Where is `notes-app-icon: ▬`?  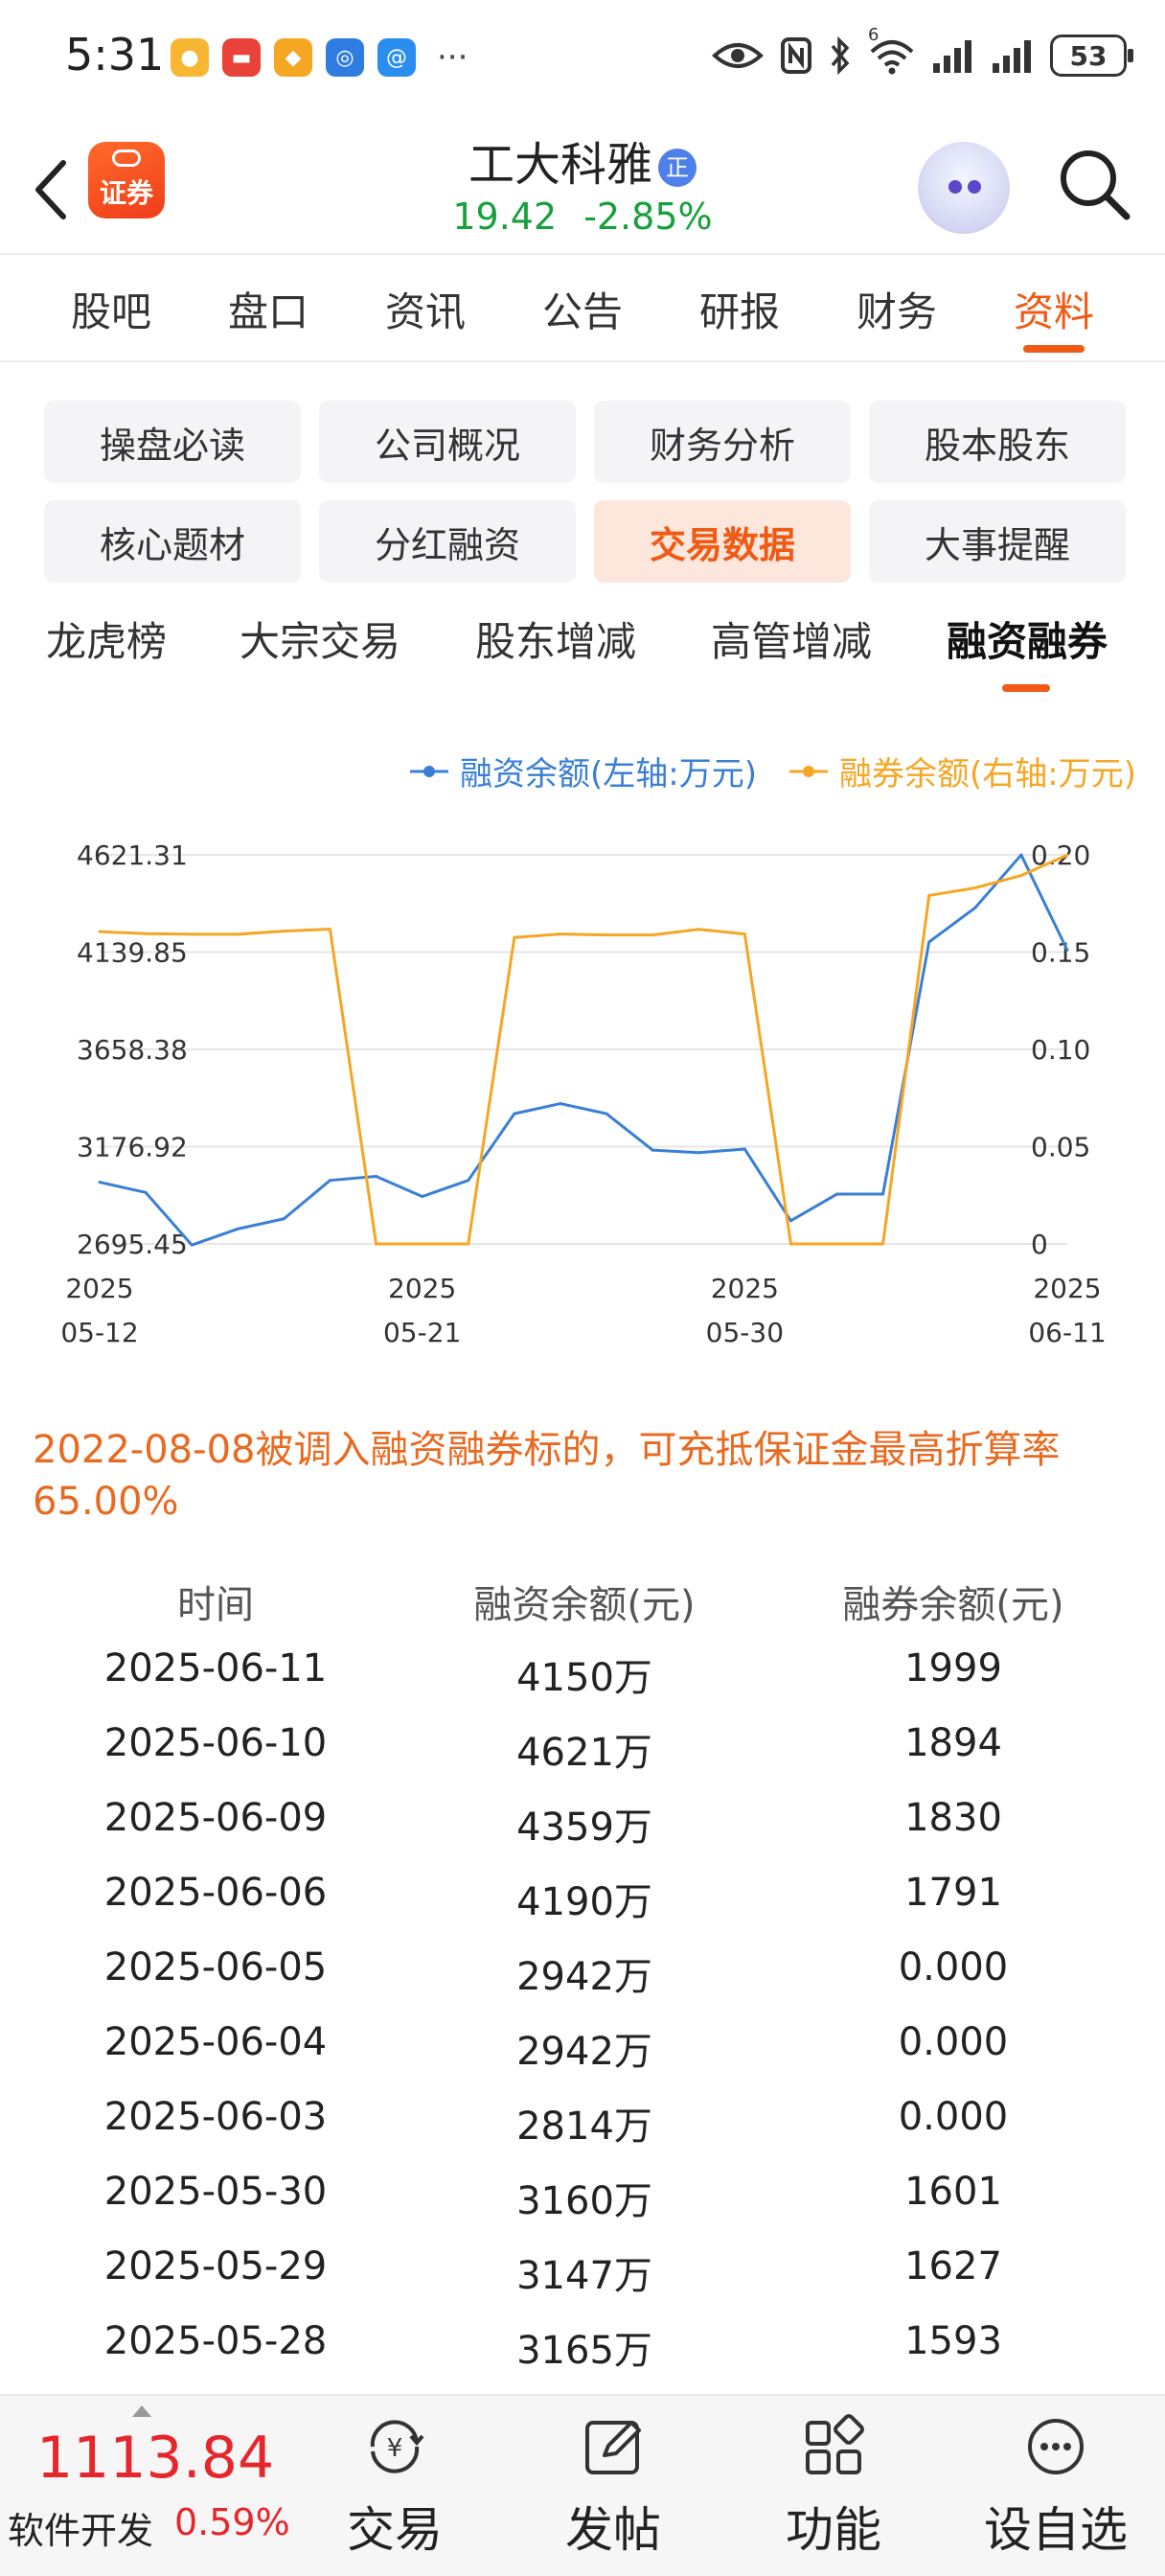 notes-app-icon: ▬ is located at coordinates (241, 57).